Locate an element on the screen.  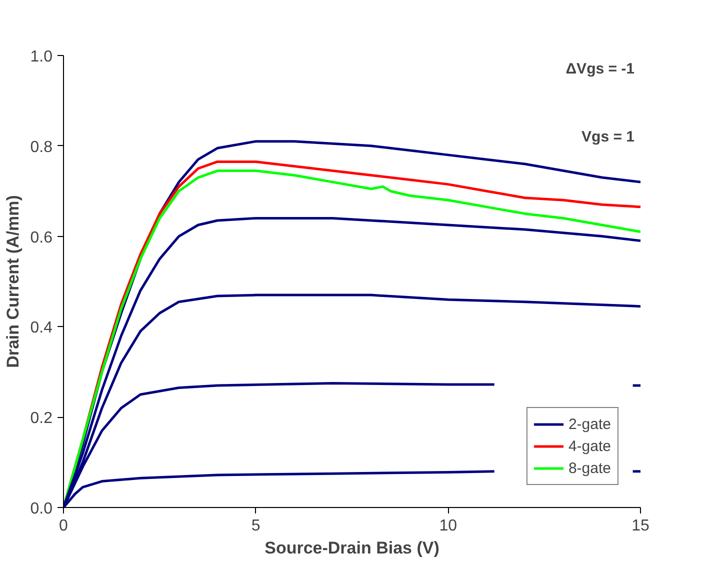
x-tick-label: 15 is located at coordinates (641, 526).